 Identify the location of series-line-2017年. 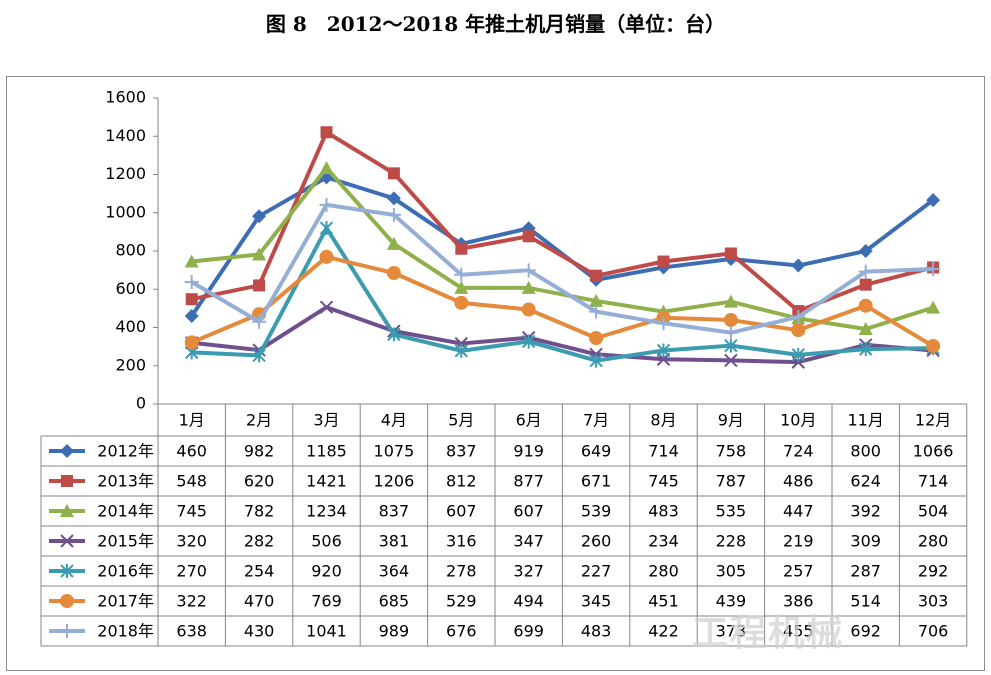
(562, 301).